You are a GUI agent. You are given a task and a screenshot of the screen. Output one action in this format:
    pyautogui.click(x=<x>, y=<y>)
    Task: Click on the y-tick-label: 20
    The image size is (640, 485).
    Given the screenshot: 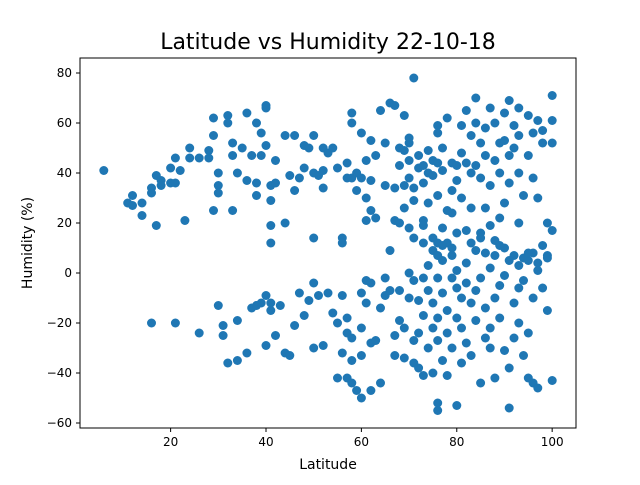 What is the action you would take?
    pyautogui.click(x=64, y=223)
    